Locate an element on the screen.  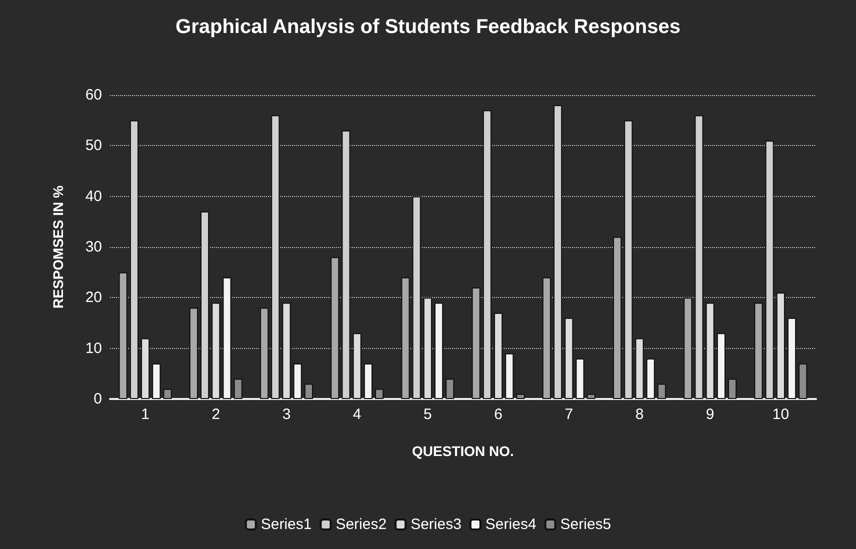
y-tick-label: 60 is located at coordinates (93, 95).